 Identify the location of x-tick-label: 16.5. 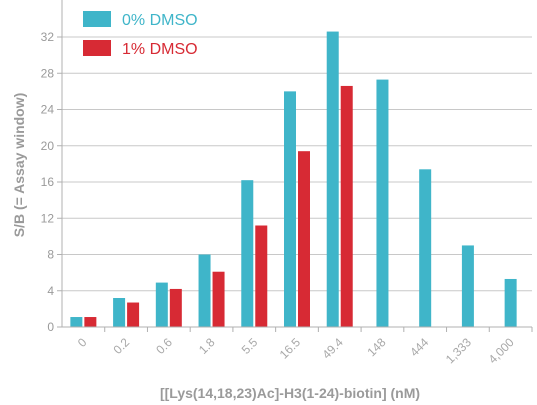
(290, 348).